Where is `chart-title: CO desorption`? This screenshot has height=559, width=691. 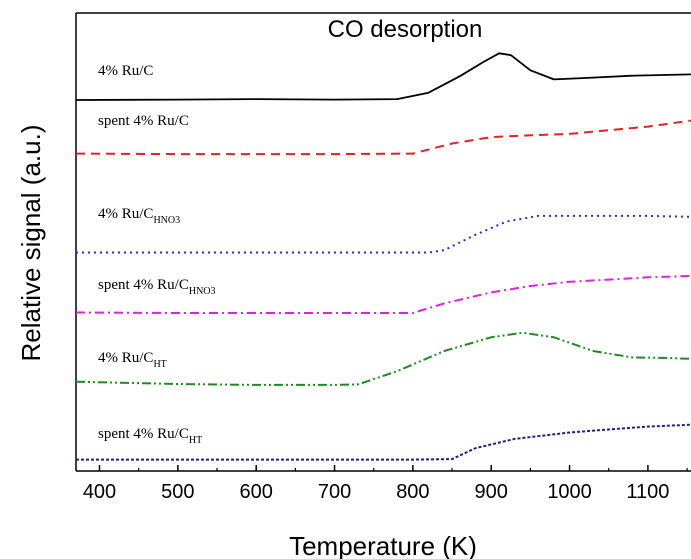 chart-title: CO desorption is located at coordinates (405, 29).